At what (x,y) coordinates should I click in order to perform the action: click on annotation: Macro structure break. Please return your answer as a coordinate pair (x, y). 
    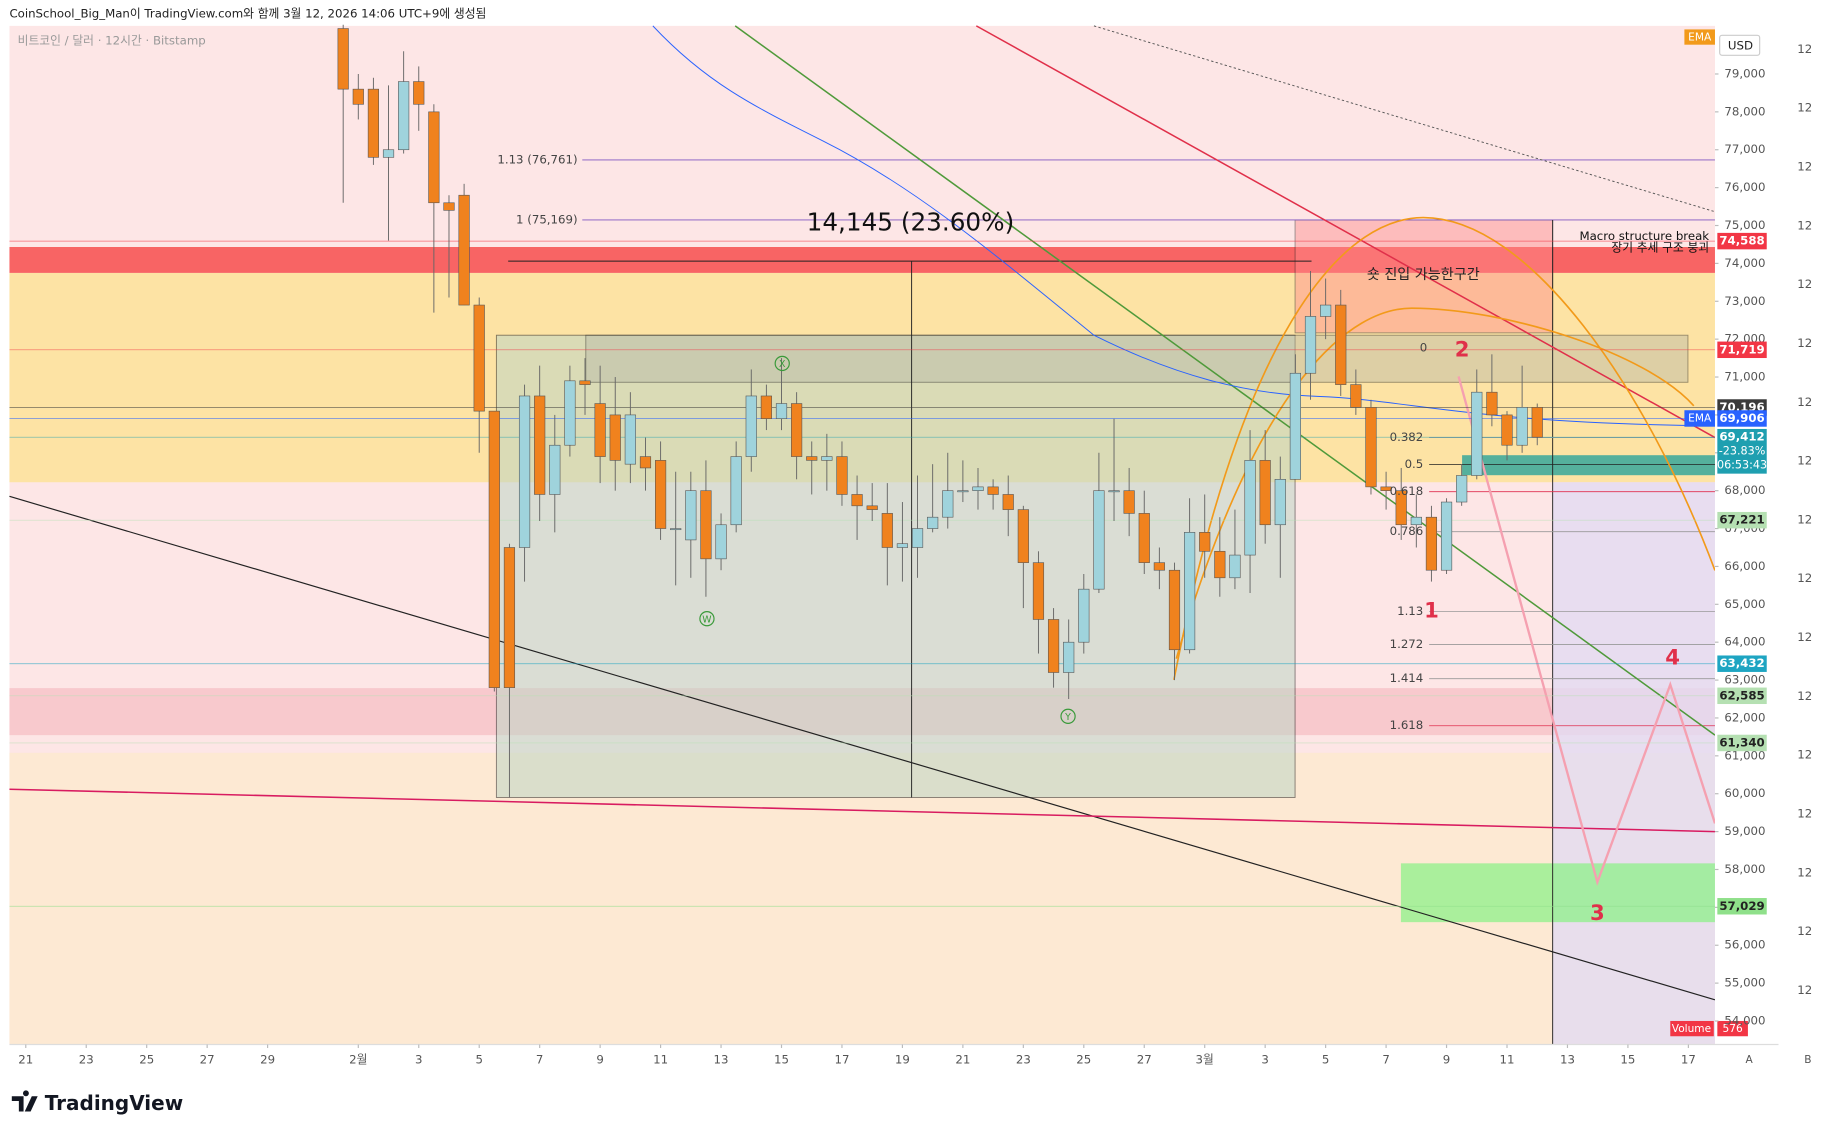
    Looking at the image, I should click on (1644, 236).